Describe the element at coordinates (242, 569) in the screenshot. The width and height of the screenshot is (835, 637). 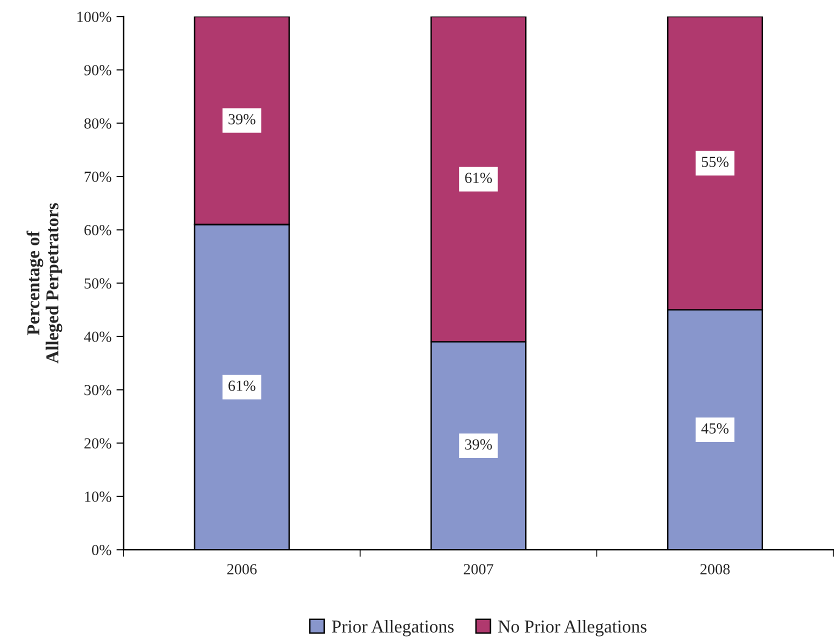
I see `x-tick-label: 2006` at that location.